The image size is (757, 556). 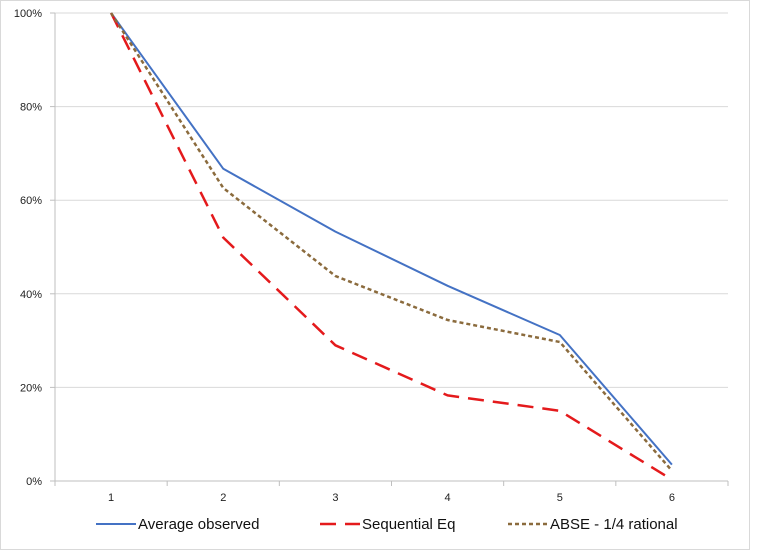 What do you see at coordinates (408, 524) in the screenshot?
I see `legend-label: Sequential Eq` at bounding box center [408, 524].